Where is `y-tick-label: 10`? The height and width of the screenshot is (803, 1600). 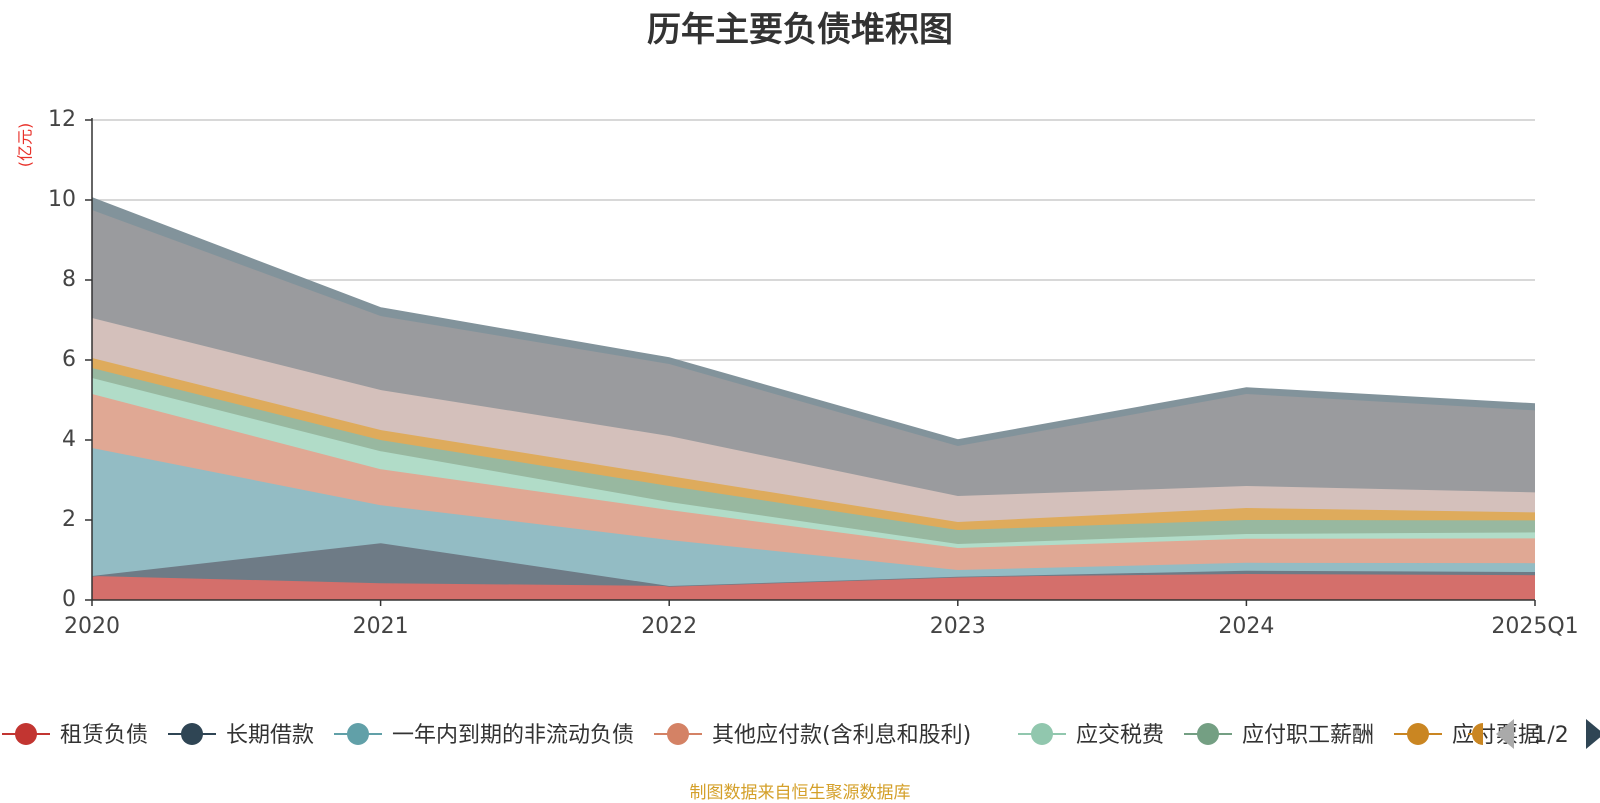 y-tick-label: 10 is located at coordinates (62, 199).